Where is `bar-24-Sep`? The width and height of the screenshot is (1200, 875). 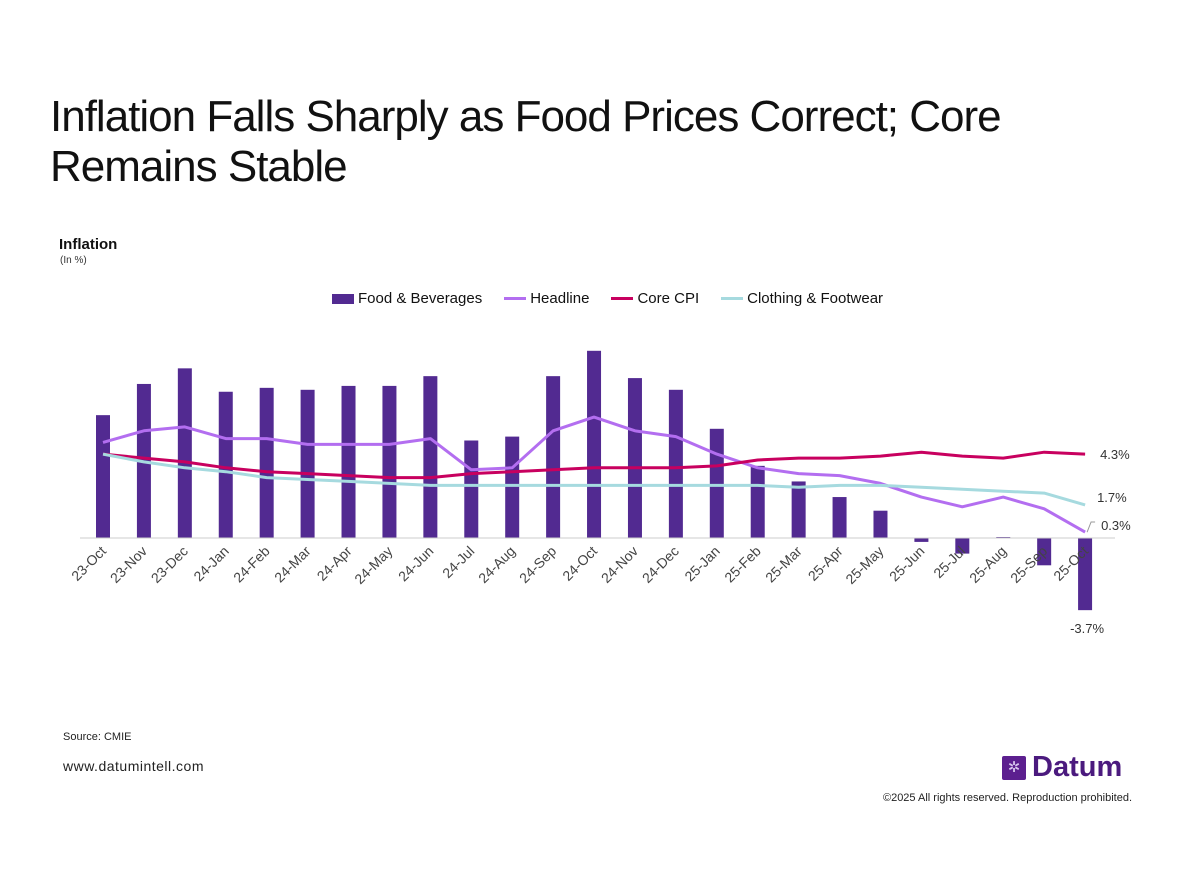 bar-24-Sep is located at coordinates (553, 457).